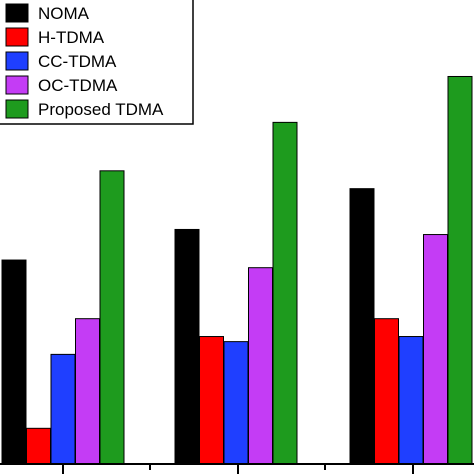 The width and height of the screenshot is (474, 474). What do you see at coordinates (71, 37) in the screenshot?
I see `legend-label-h-tdma: H-TDMA` at bounding box center [71, 37].